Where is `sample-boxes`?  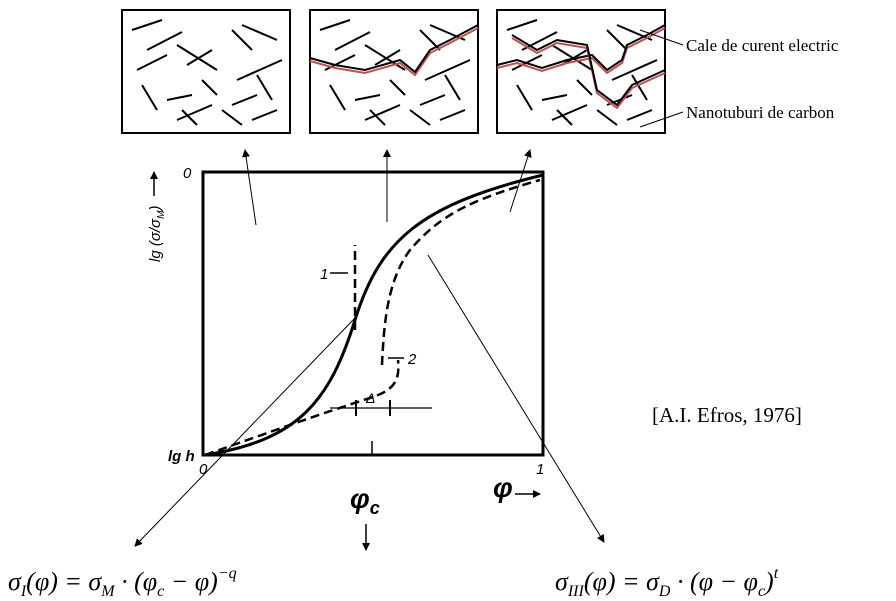
sample-boxes is located at coordinates (393, 71).